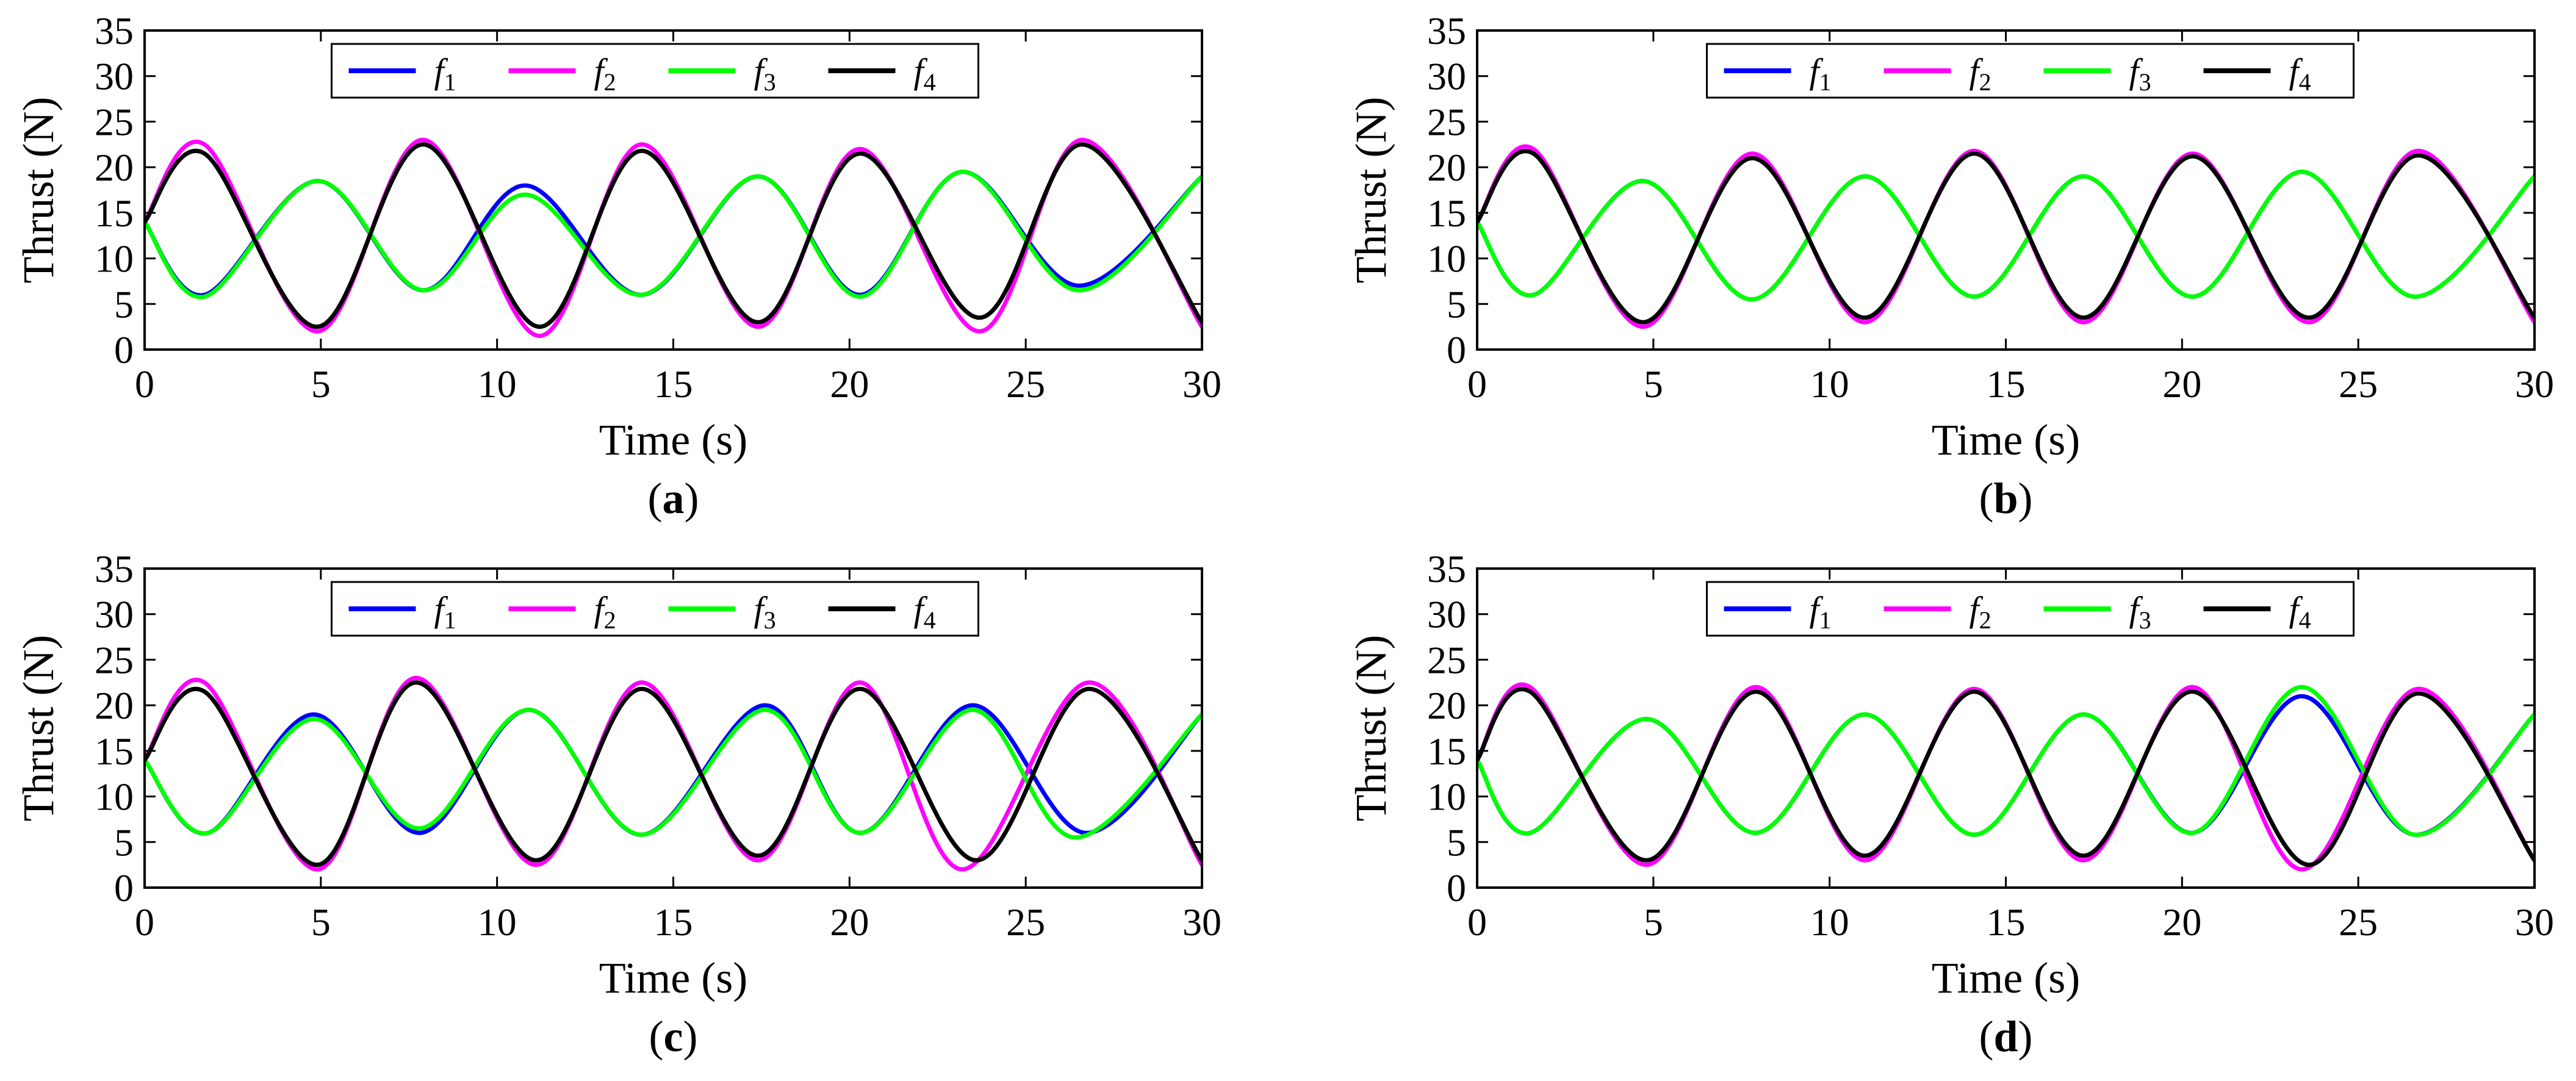 This screenshot has width=2576, height=1081. Describe the element at coordinates (1821, 73) in the screenshot. I see `legend-label-f1: f1` at that location.